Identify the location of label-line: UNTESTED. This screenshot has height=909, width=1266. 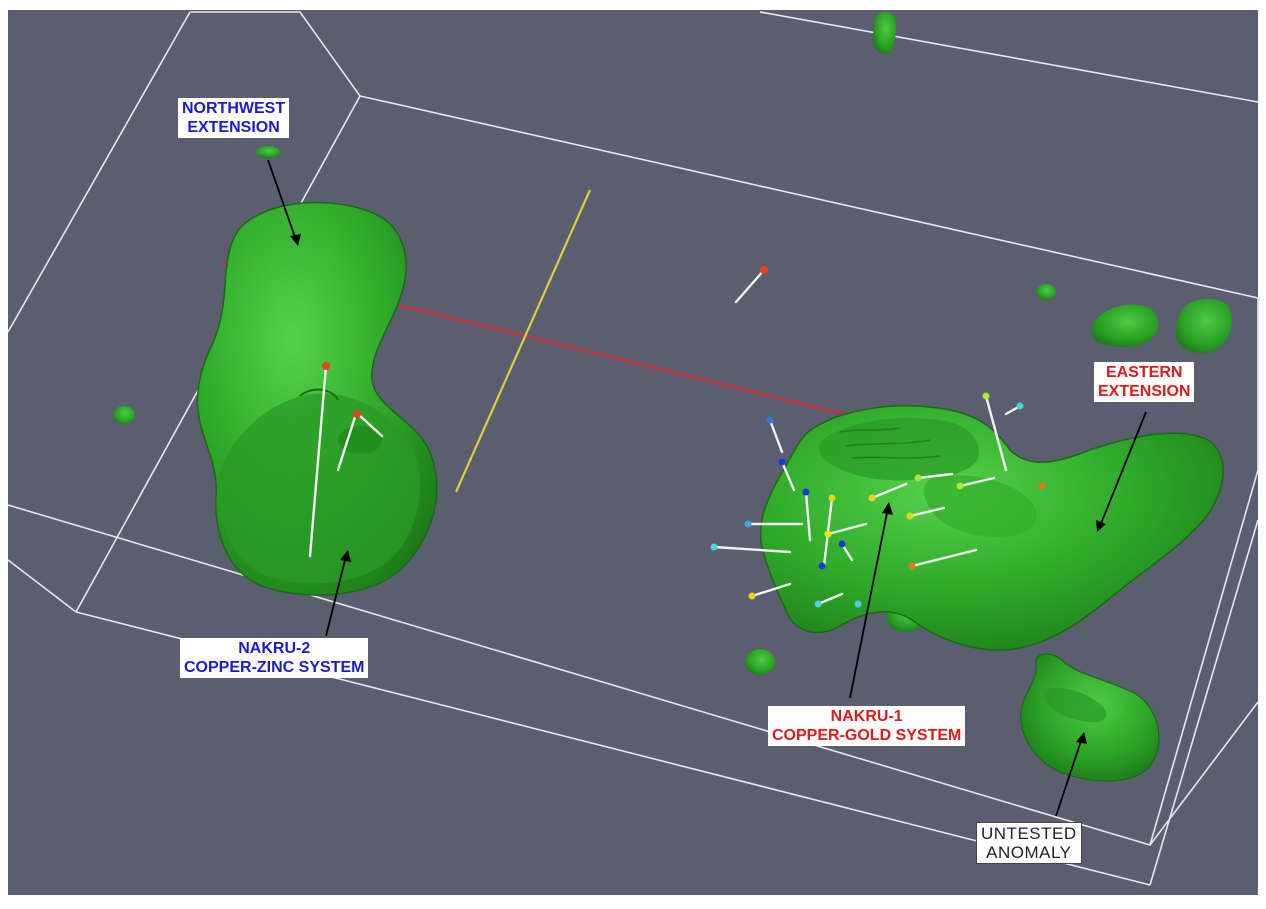
(1029, 833).